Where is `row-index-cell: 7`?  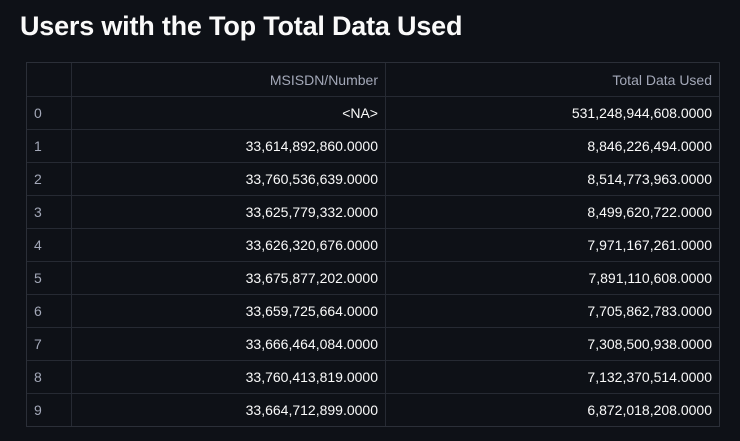 row-index-cell: 7 is located at coordinates (49, 344).